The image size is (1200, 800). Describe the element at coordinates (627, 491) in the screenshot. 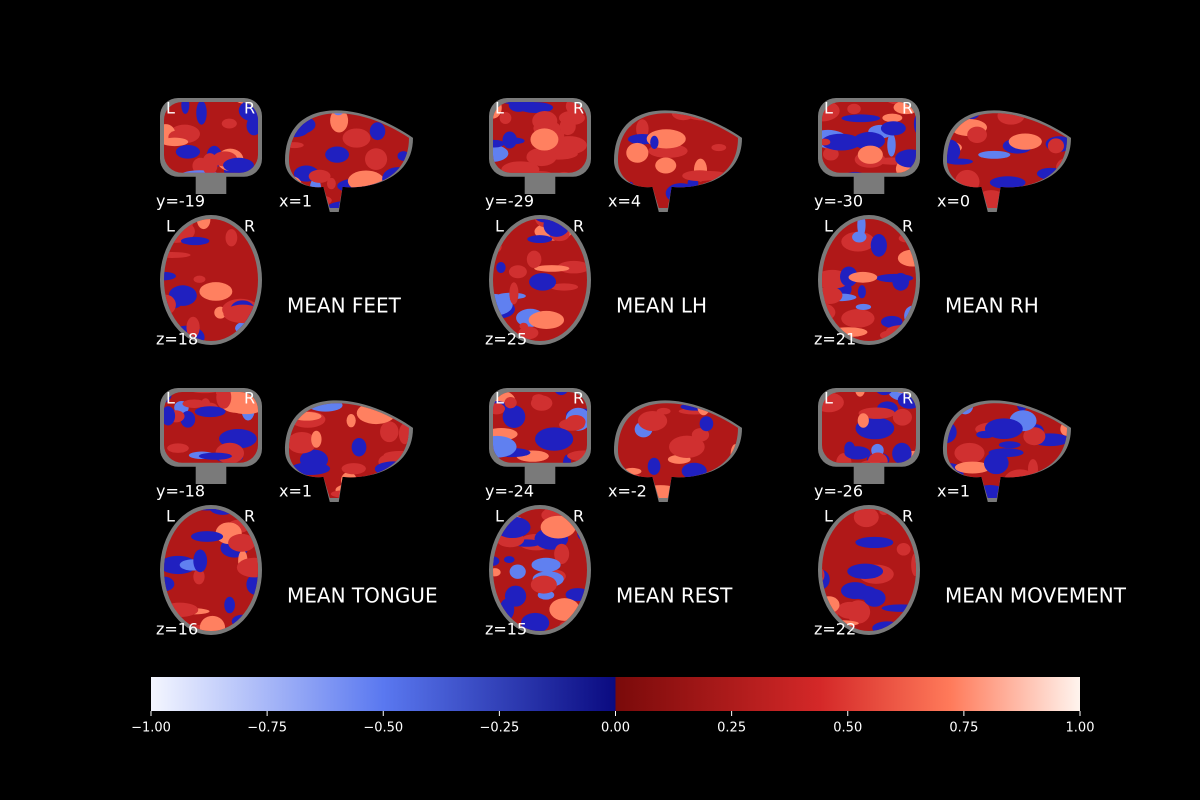

I see `coord-label: x=-2` at that location.